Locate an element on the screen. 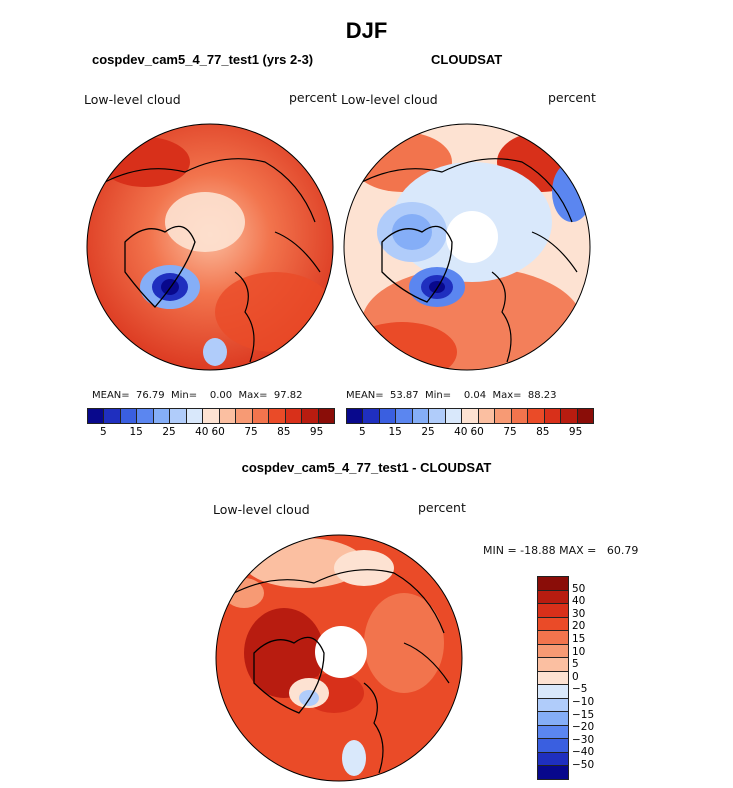  colorbar-tick-label: 50 is located at coordinates (579, 588).